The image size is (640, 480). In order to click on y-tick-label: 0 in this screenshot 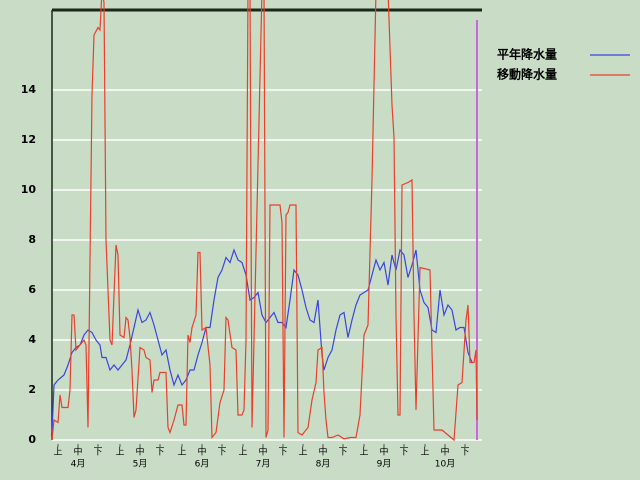, I will do `click(32, 439)`.